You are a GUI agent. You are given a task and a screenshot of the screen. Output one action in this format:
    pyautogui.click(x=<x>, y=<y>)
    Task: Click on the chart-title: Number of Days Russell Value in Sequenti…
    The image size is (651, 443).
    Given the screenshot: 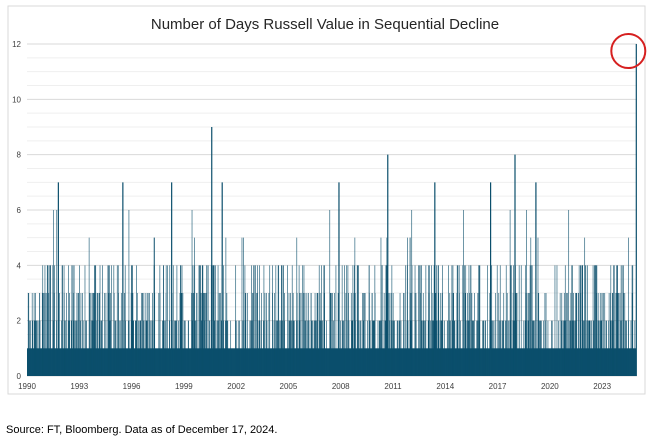 What is the action you would take?
    pyautogui.click(x=325, y=24)
    